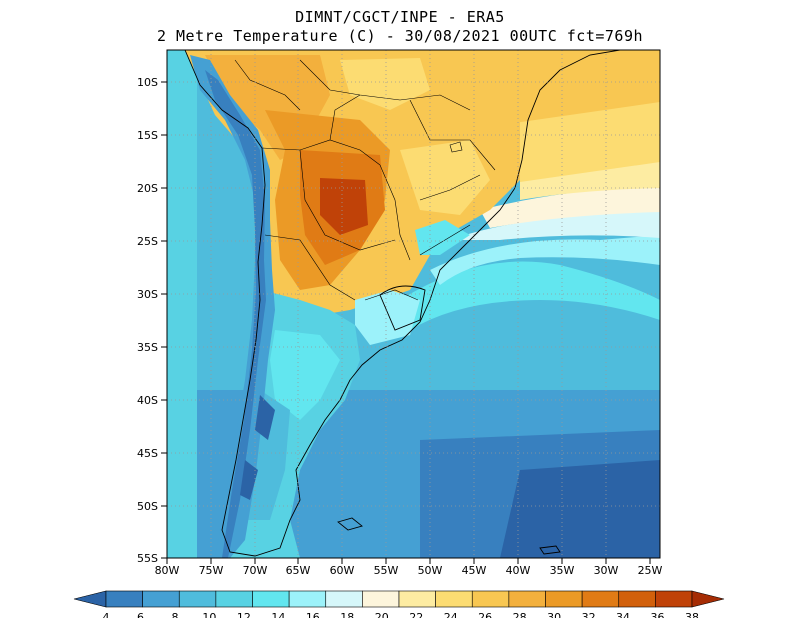 The image size is (800, 618). I want to click on colorbar-label: 6, so click(140, 614).